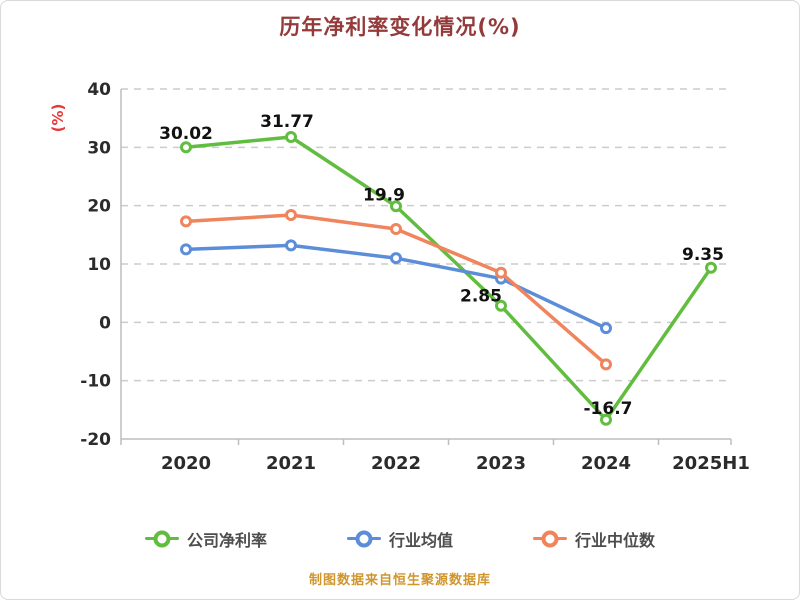  Describe the element at coordinates (95, 440) in the screenshot. I see `y-tick-label: -20` at that location.